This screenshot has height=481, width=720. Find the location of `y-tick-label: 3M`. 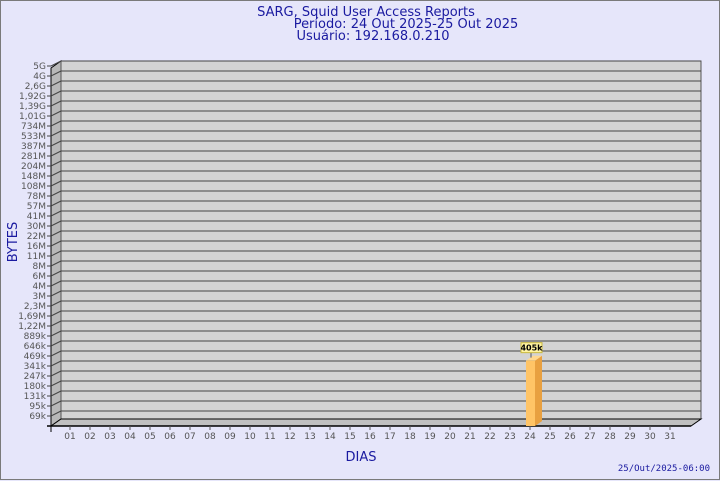

y-tick-label: 3M is located at coordinates (40, 297).